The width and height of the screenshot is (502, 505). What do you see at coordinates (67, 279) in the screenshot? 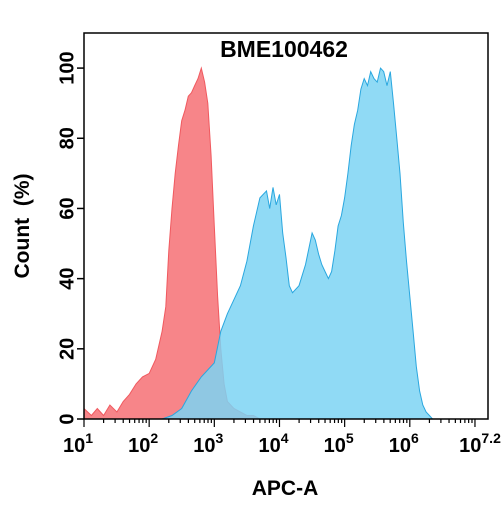
I see `y-tick-label: 40` at bounding box center [67, 279].